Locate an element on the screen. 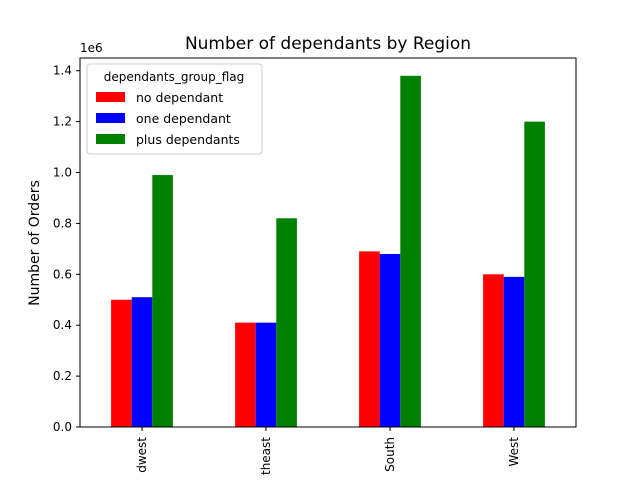 This screenshot has width=640, height=485. x-tick-label: theast is located at coordinates (266, 456).